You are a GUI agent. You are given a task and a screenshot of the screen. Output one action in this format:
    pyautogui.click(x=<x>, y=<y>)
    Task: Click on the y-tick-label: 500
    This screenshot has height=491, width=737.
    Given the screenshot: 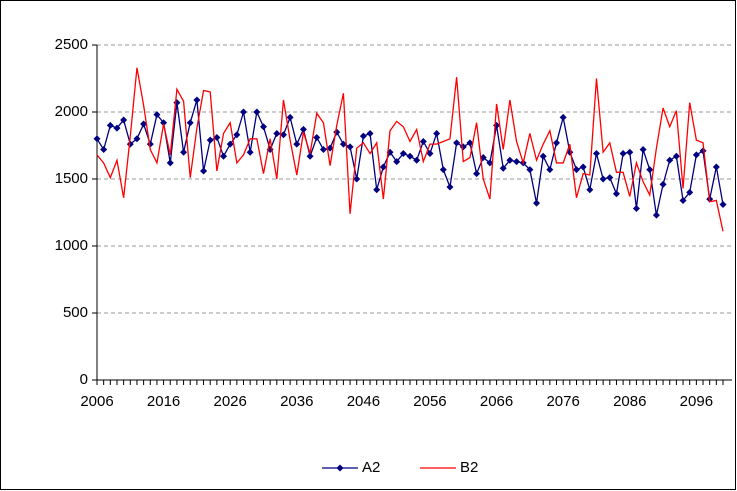 What is the action you would take?
    pyautogui.click(x=75, y=312)
    